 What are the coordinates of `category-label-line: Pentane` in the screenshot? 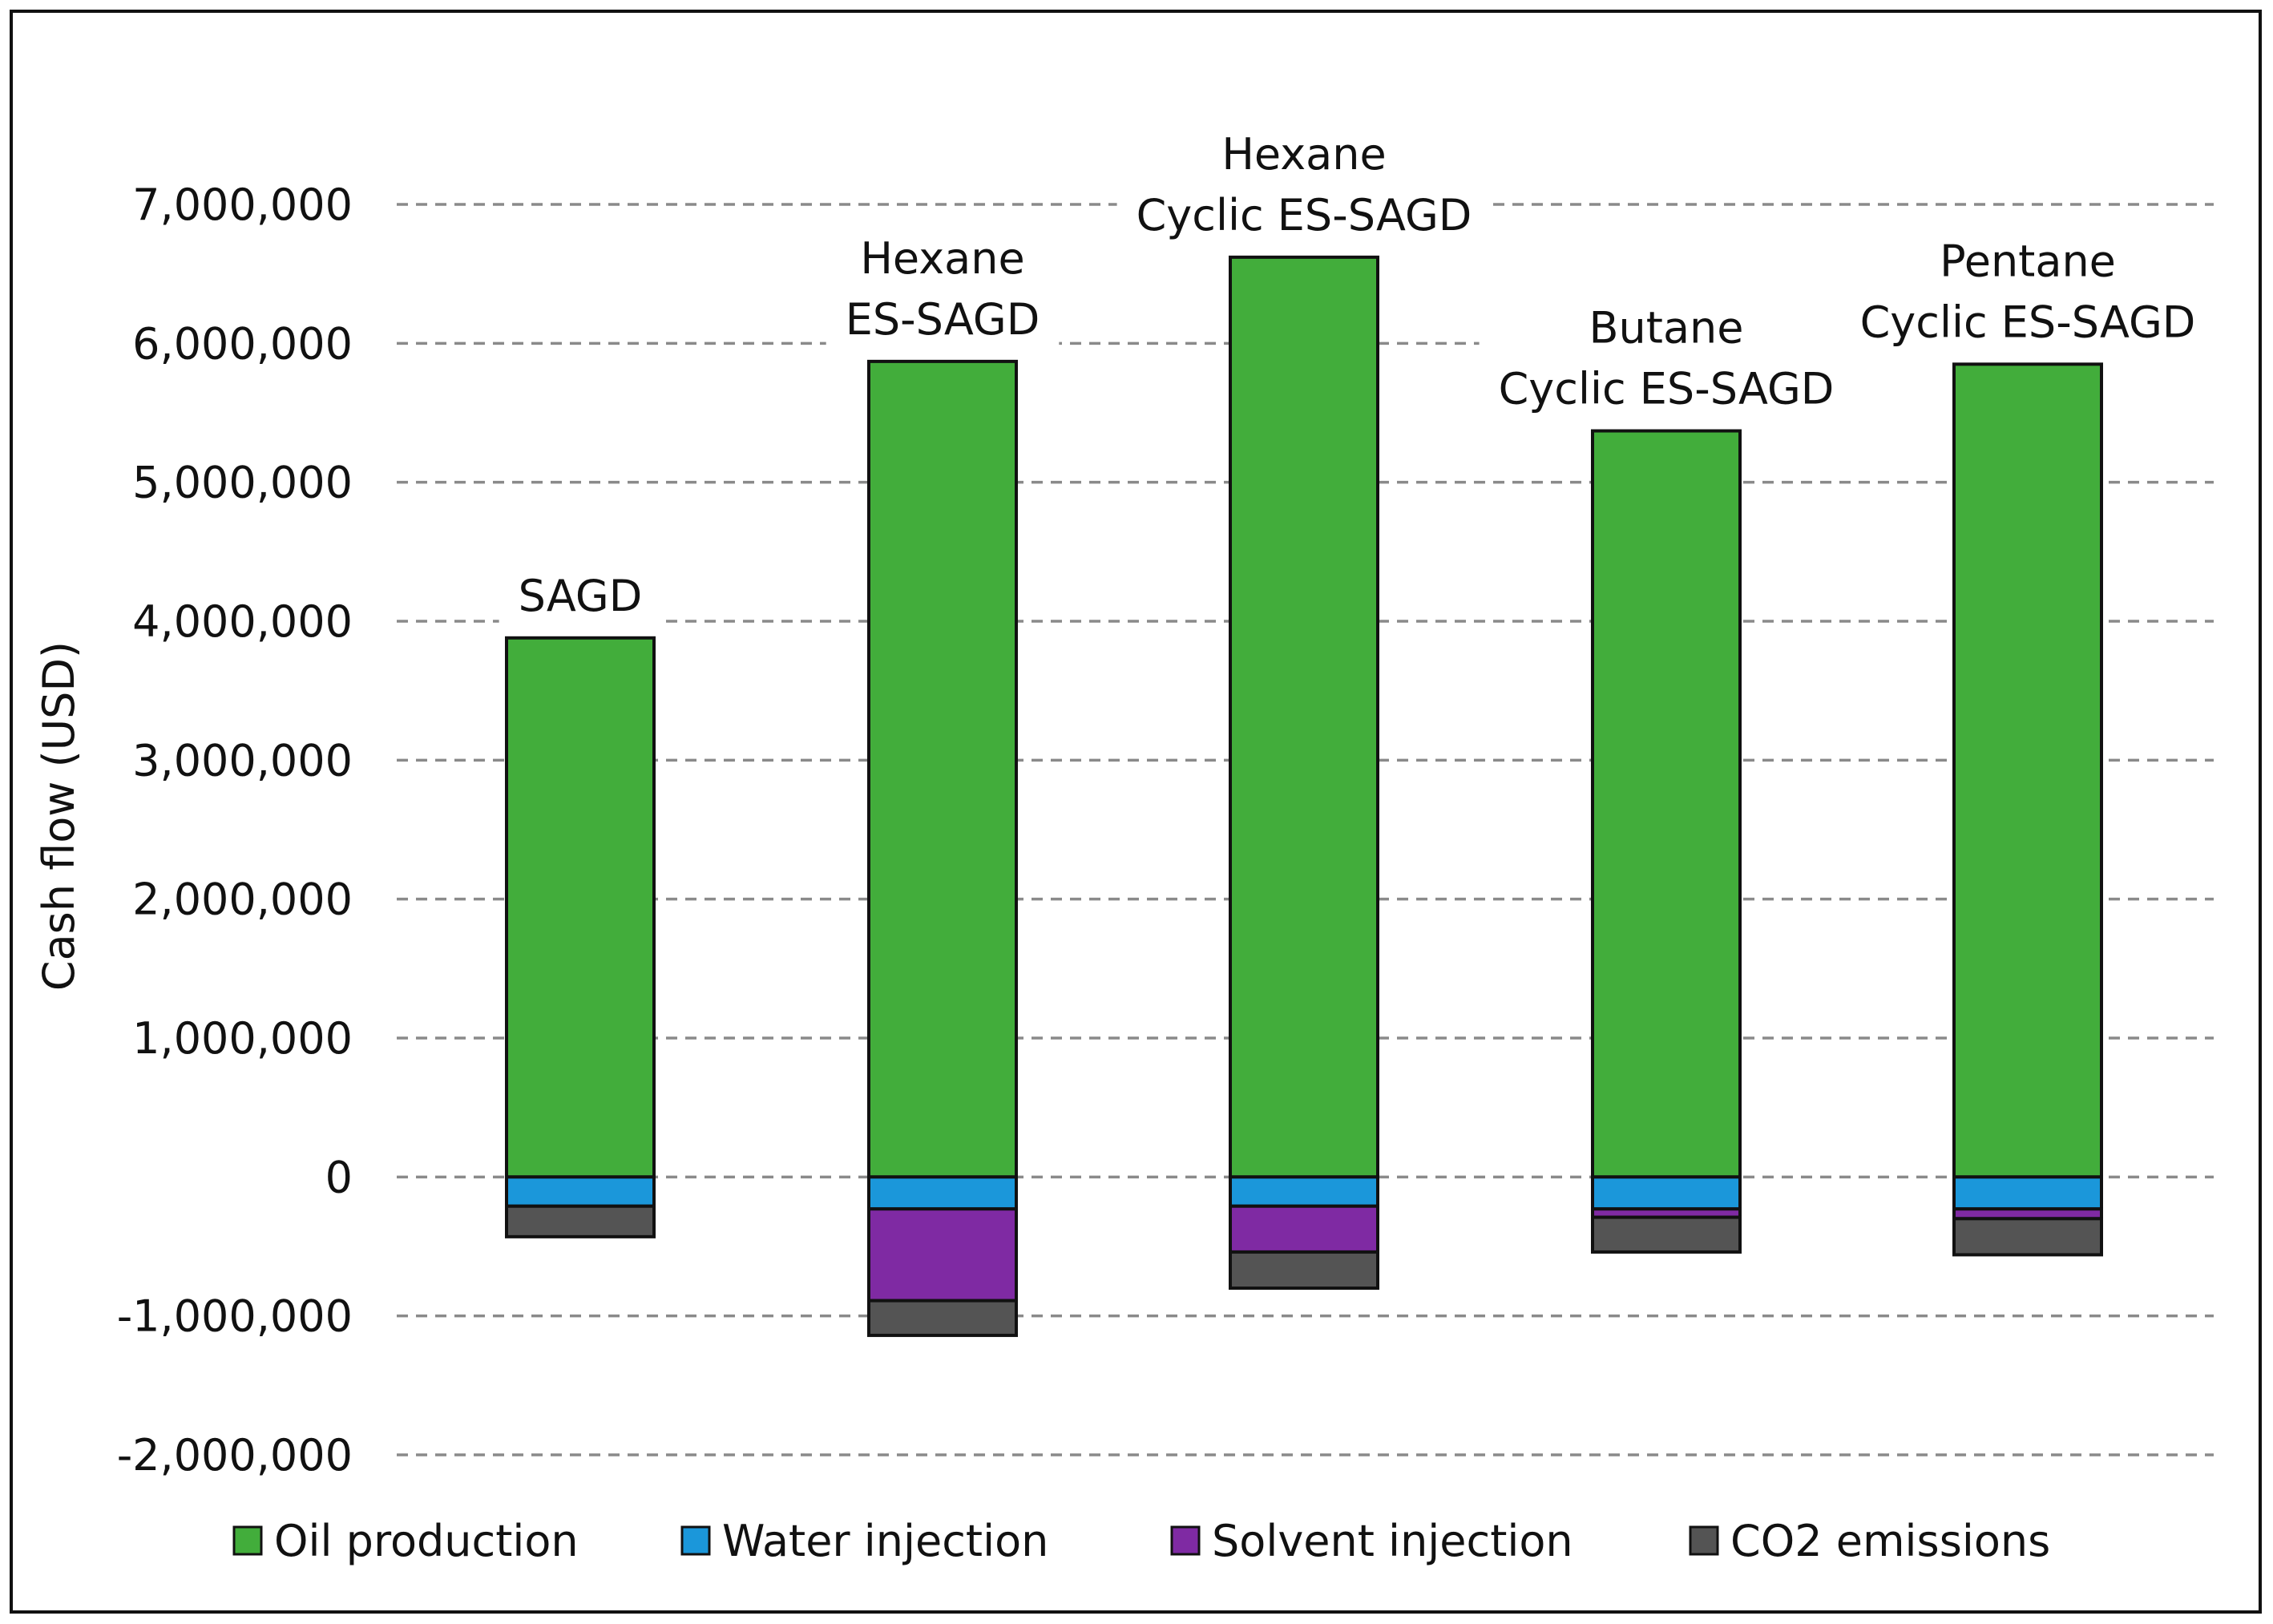 It's located at (2028, 261).